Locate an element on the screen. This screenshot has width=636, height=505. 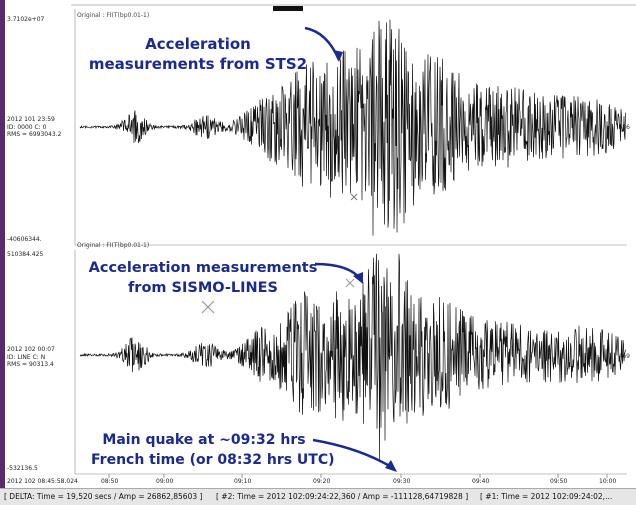
panel2-info-id: ID: LINE C: N is located at coordinates (26, 357).